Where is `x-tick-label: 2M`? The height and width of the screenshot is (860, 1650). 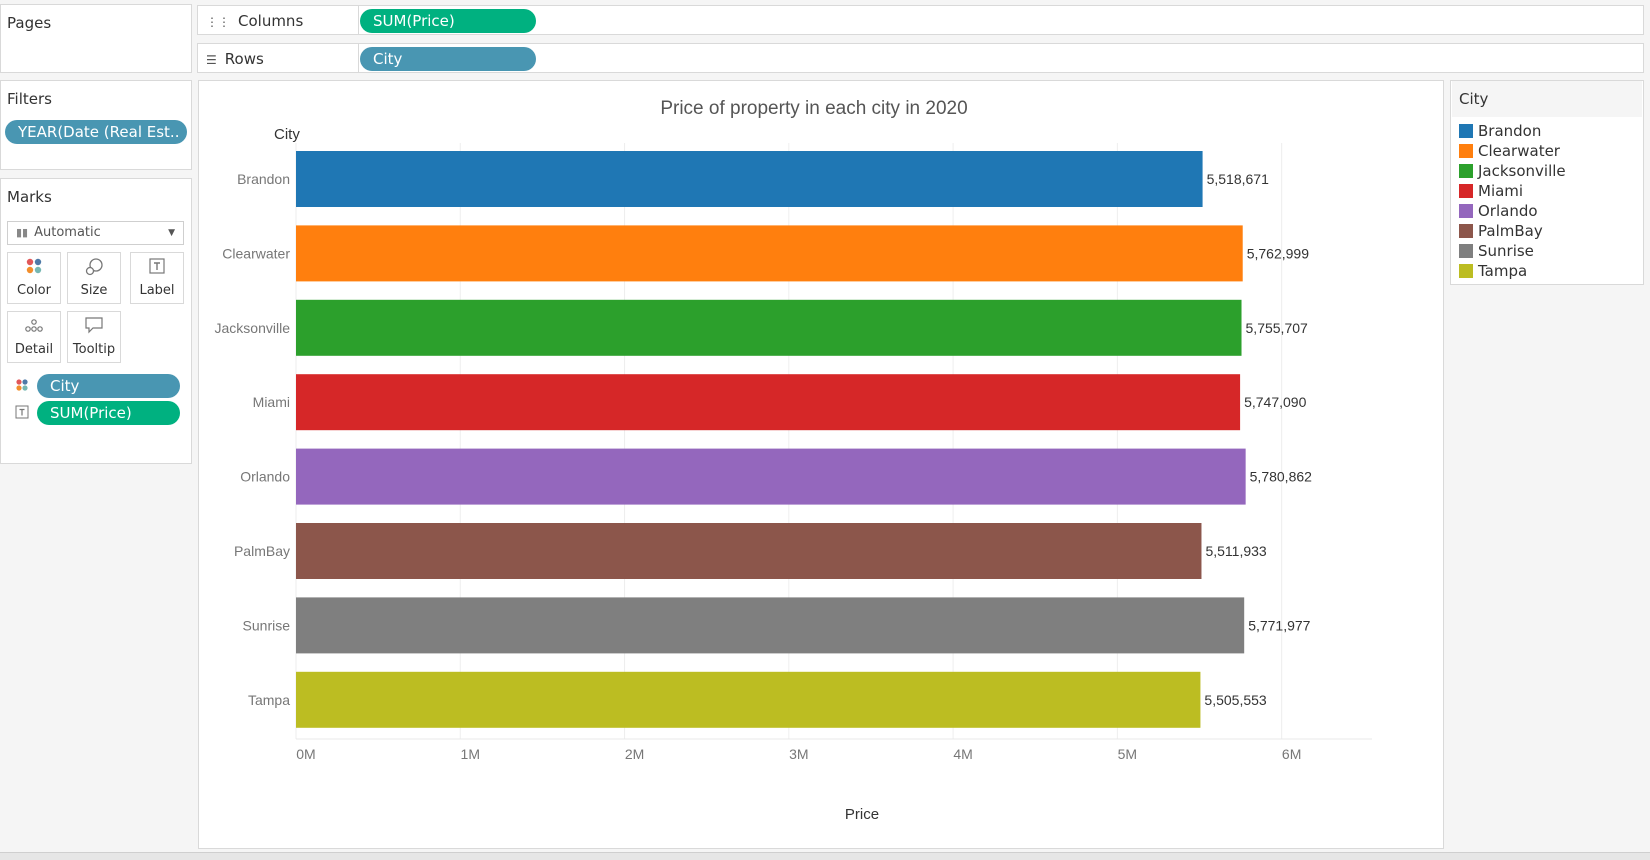
x-tick-label: 2M is located at coordinates (634, 754).